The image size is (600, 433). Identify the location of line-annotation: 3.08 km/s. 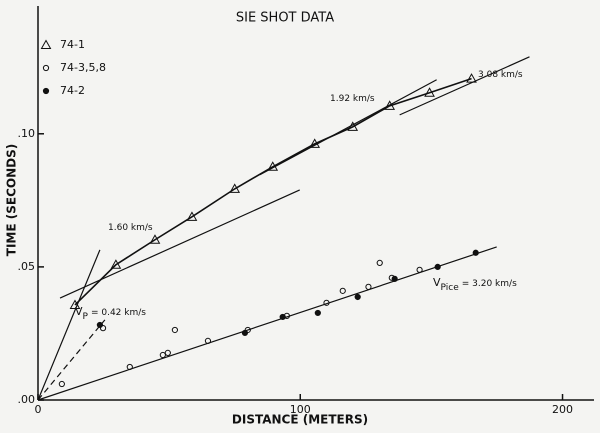
(500, 75).